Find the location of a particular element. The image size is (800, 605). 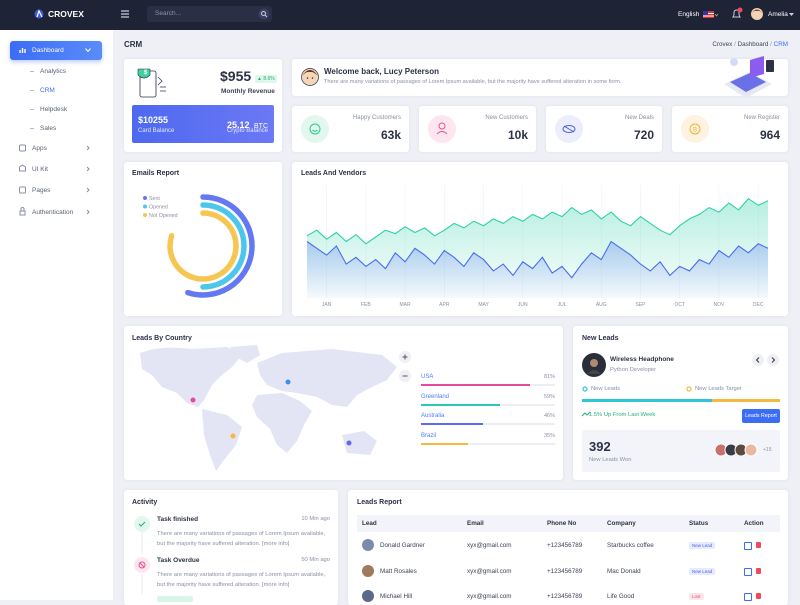

welcome-avatar is located at coordinates (310, 77).